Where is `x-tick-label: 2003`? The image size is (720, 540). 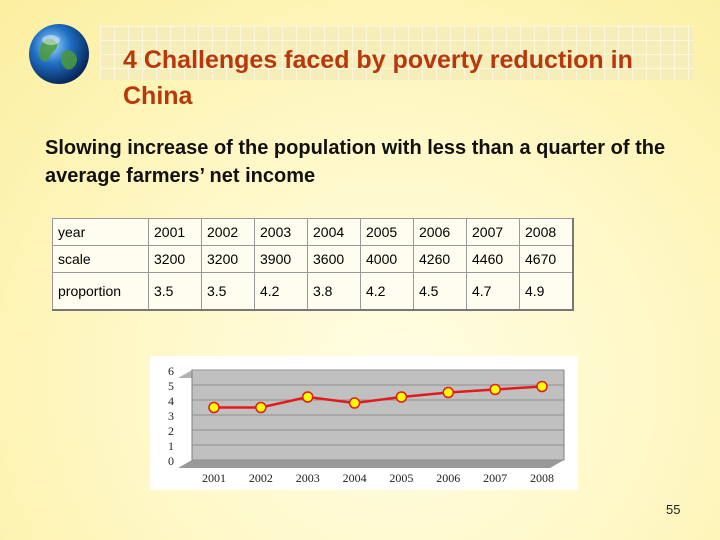
x-tick-label: 2003 is located at coordinates (308, 478).